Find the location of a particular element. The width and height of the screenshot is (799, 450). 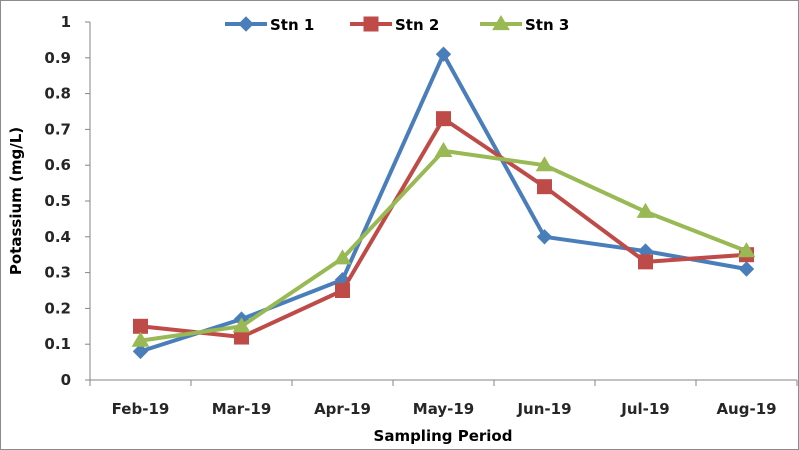

legend-label: Stn 1 is located at coordinates (292, 25).